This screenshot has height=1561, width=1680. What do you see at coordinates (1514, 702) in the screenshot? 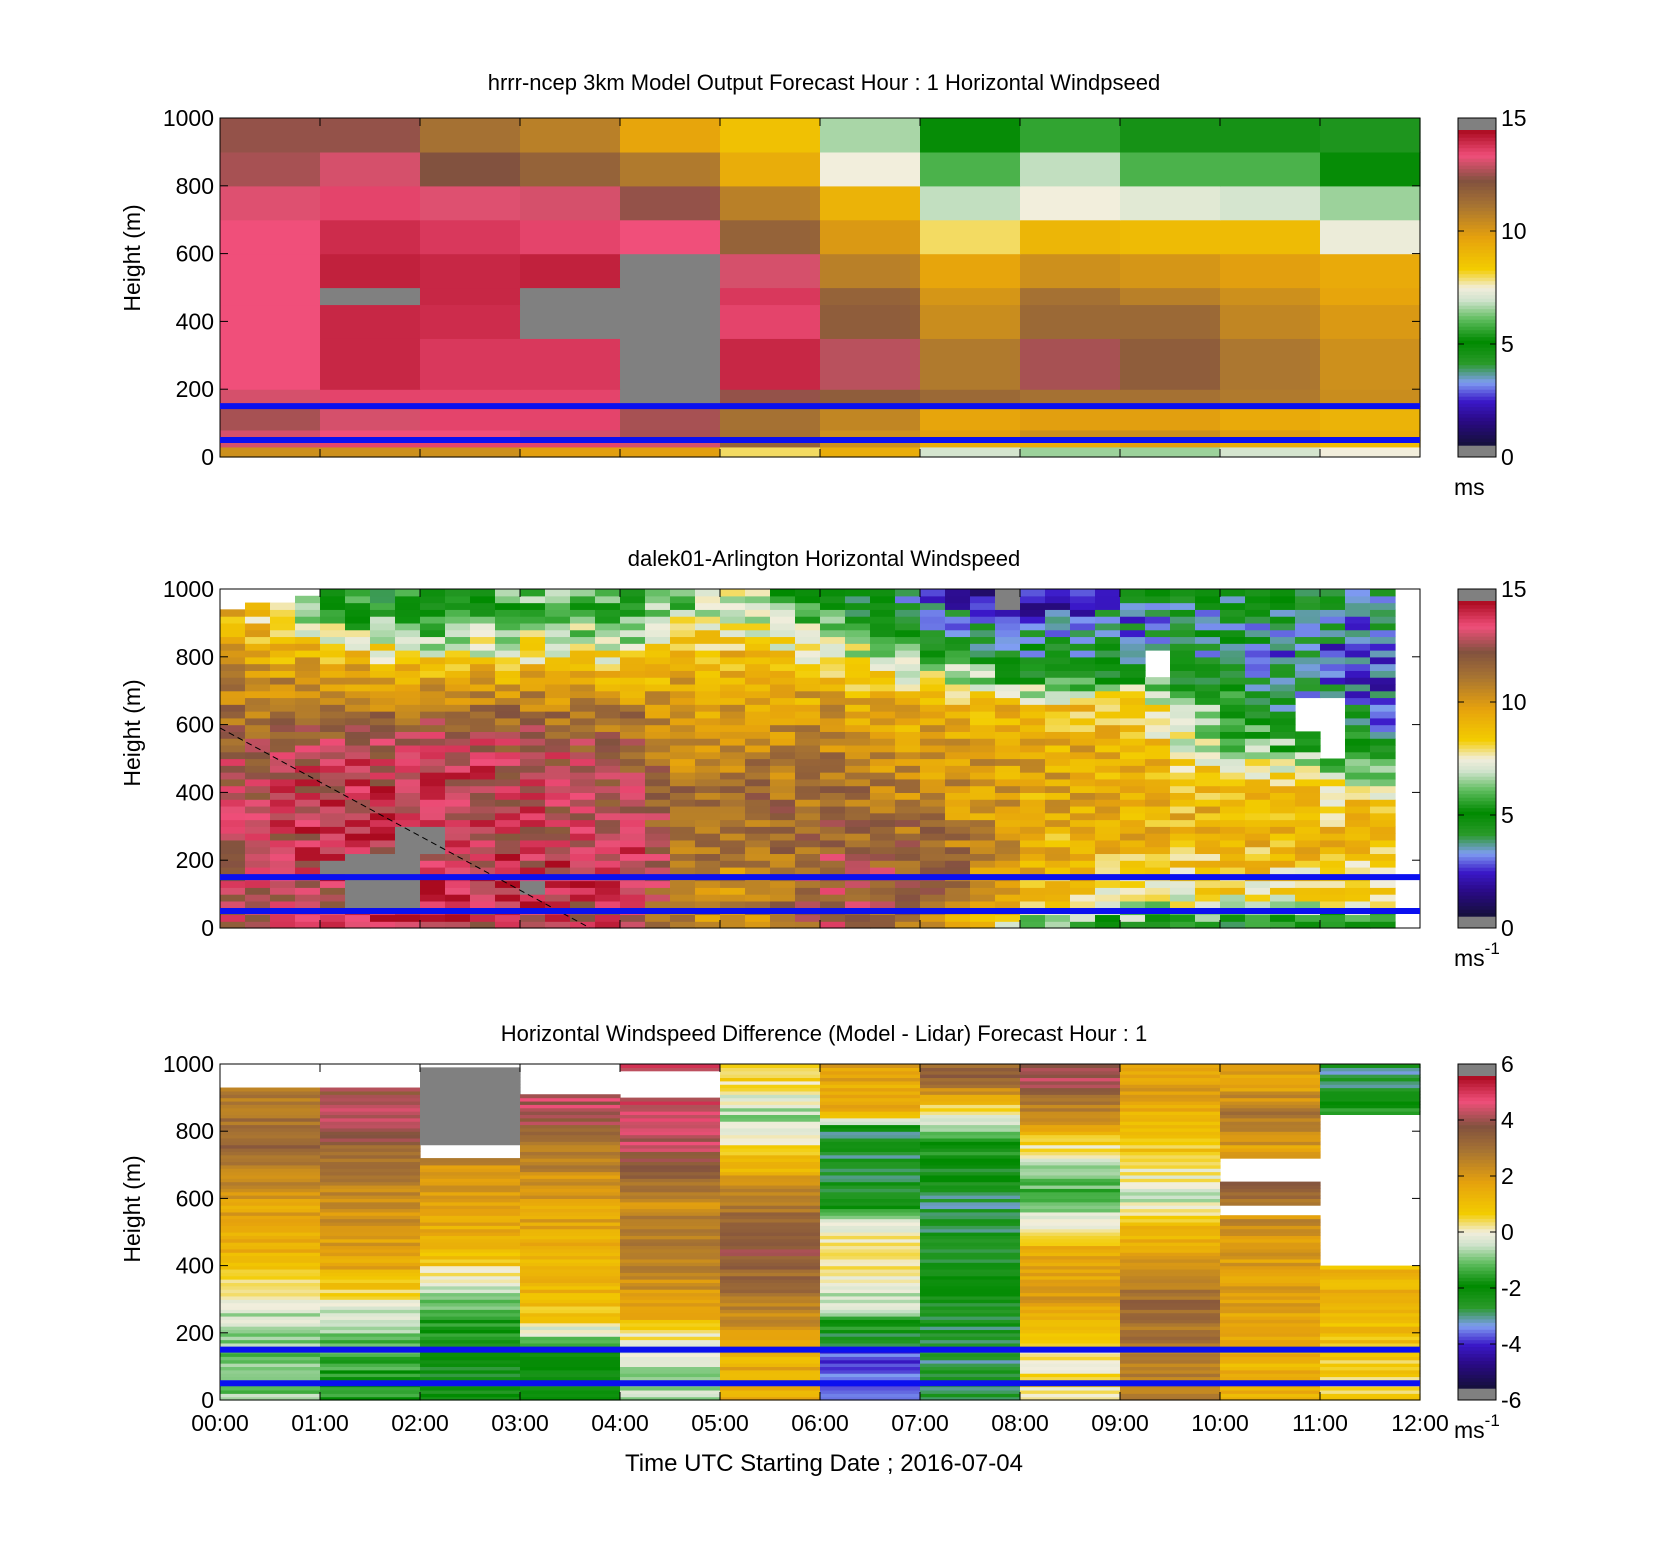
I see `colorbar-tick-label: 10` at bounding box center [1514, 702].